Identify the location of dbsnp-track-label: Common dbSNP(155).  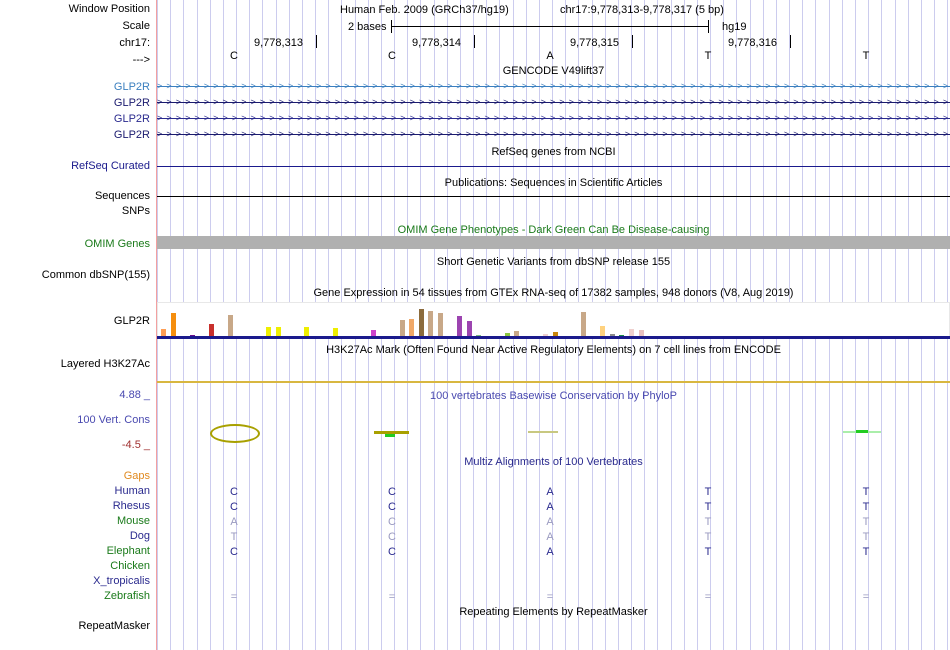
(95, 275).